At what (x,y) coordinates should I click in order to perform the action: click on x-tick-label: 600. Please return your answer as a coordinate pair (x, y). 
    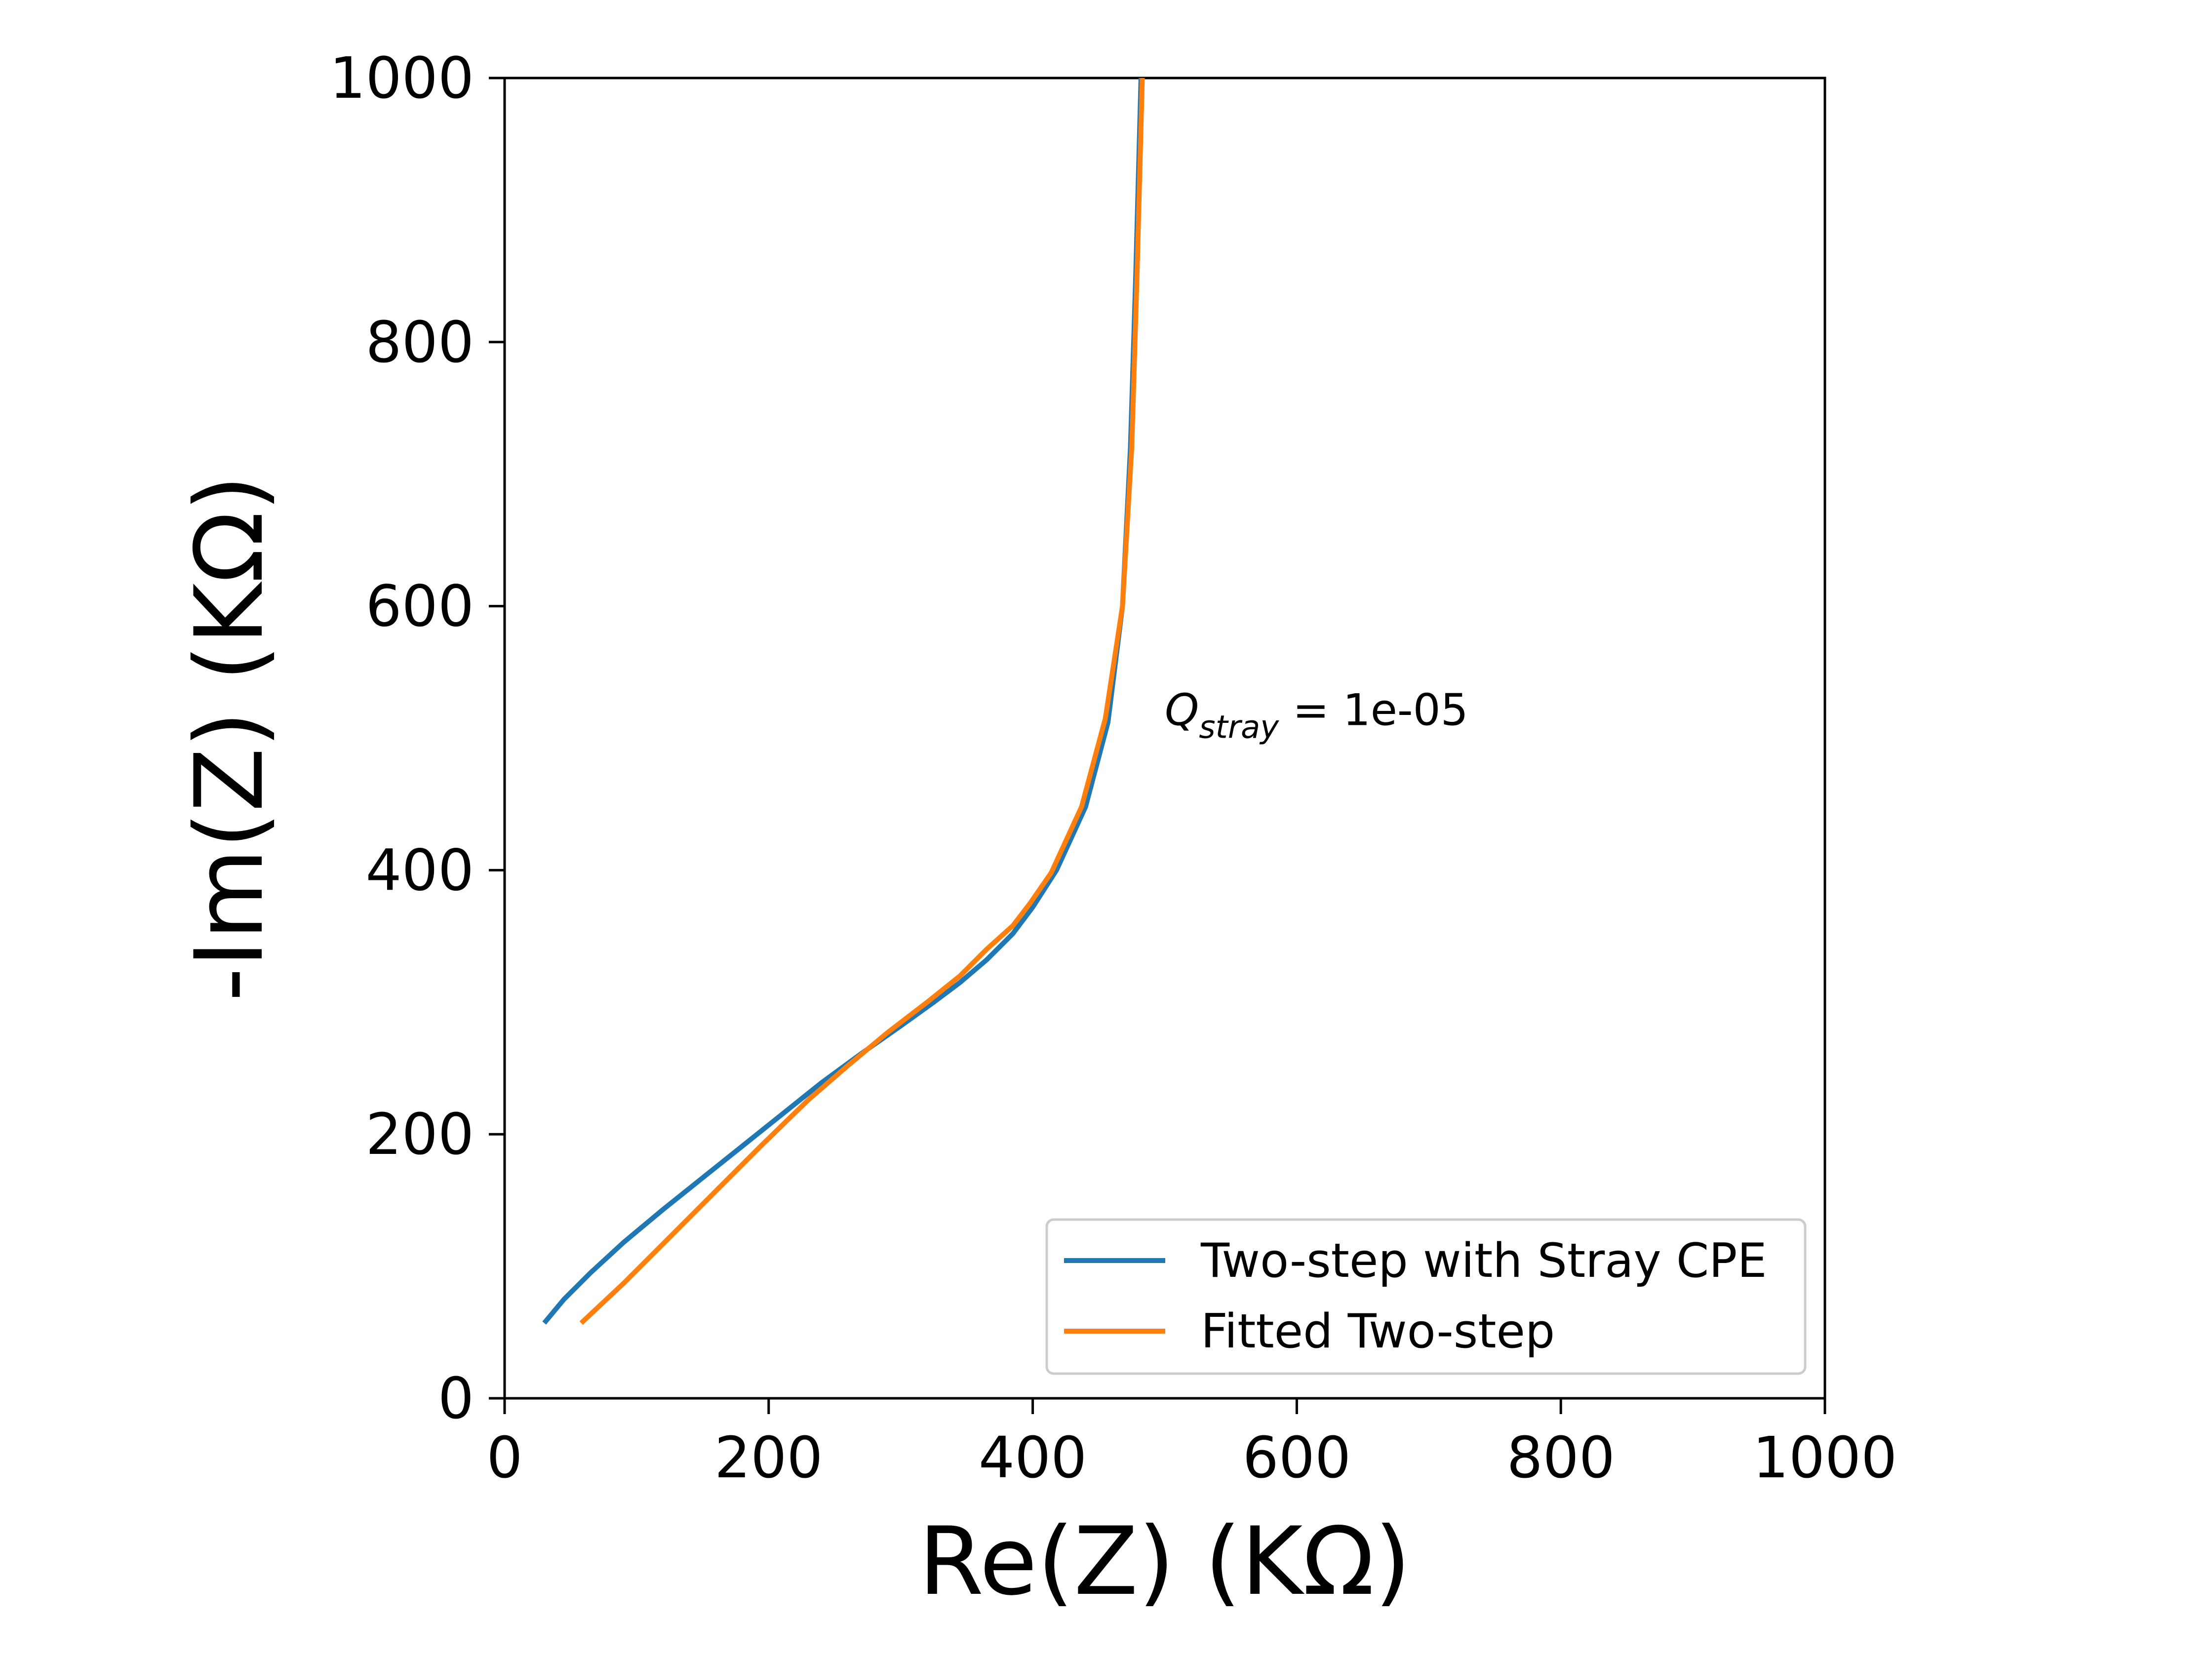
    Looking at the image, I should click on (1297, 1458).